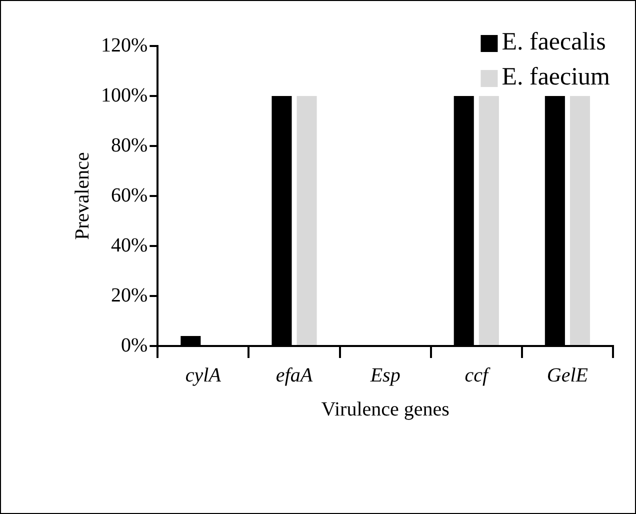  What do you see at coordinates (567, 375) in the screenshot?
I see `x-tick-label: GelE` at bounding box center [567, 375].